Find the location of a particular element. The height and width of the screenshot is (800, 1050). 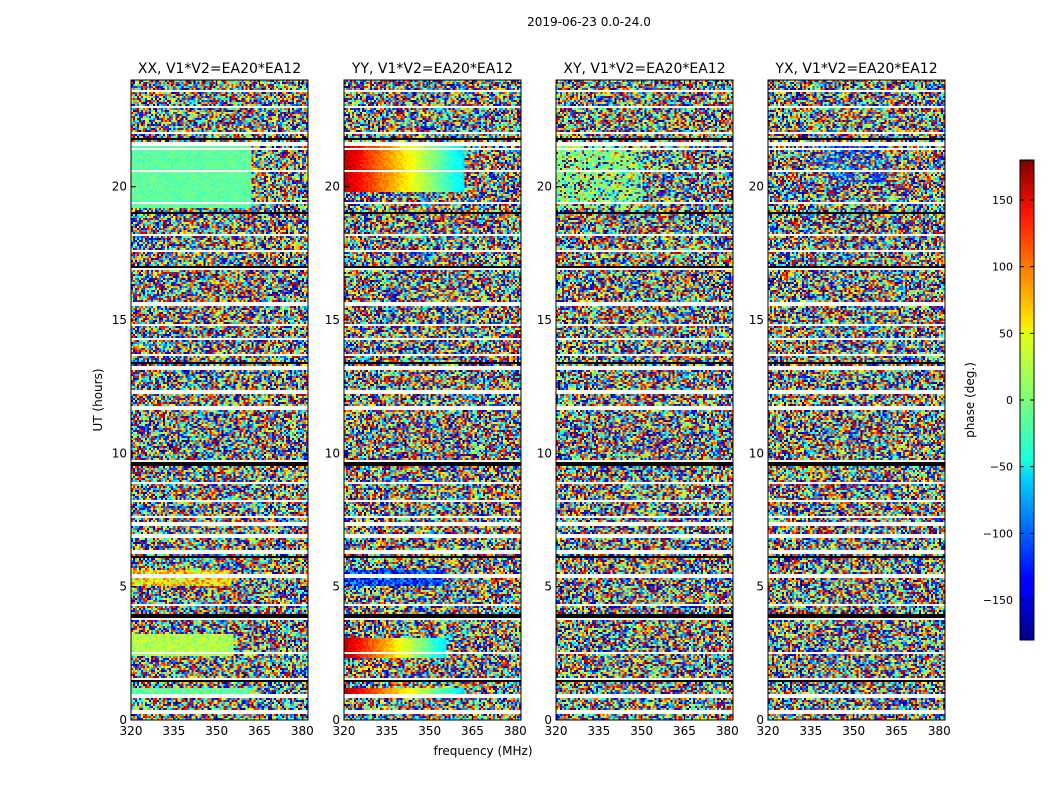

colorbar-tick-label: −150 is located at coordinates (998, 600).